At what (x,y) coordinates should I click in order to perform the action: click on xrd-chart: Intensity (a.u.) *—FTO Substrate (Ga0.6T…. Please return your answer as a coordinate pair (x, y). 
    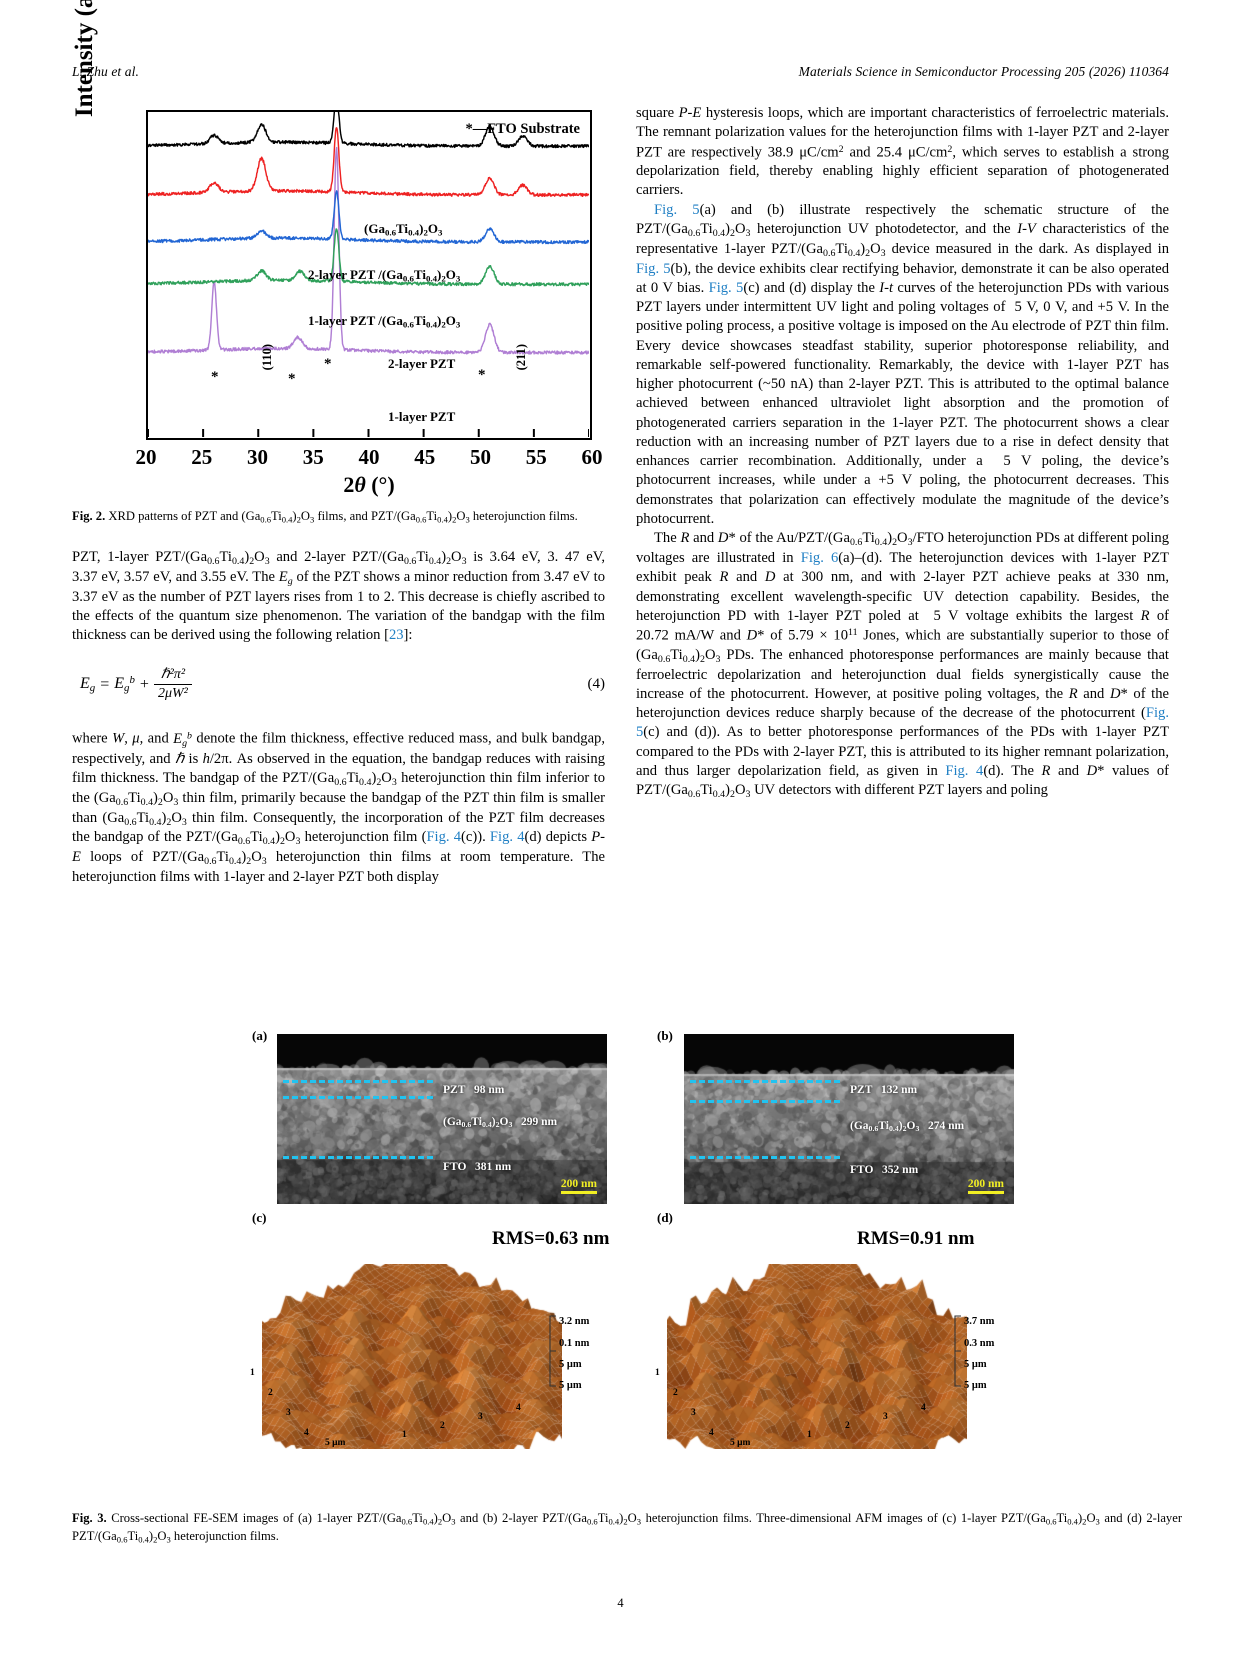
    Looking at the image, I should click on (337, 248).